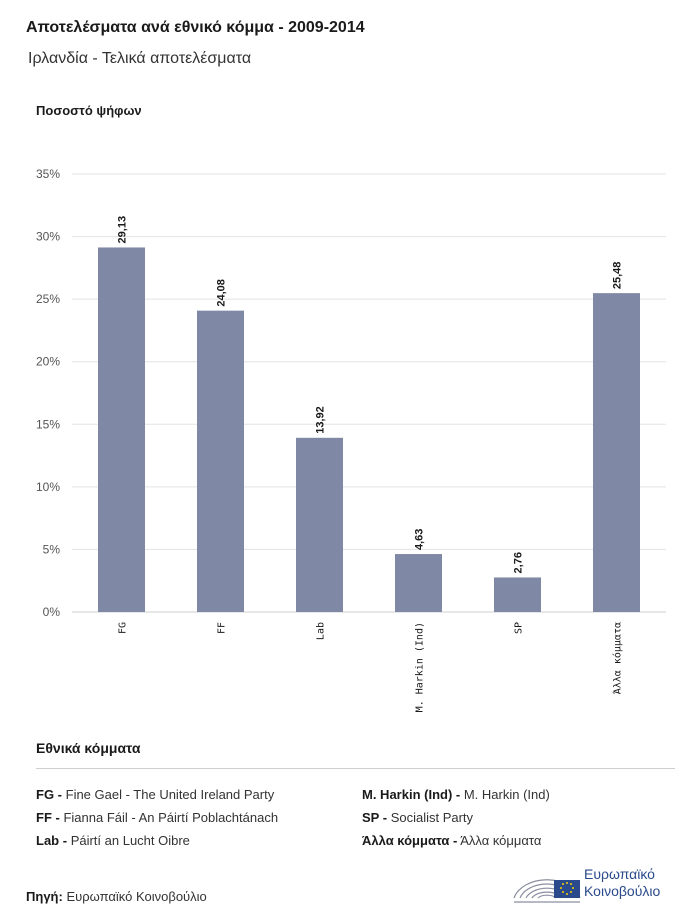  I want to click on x-tick-label: FG, so click(123, 628).